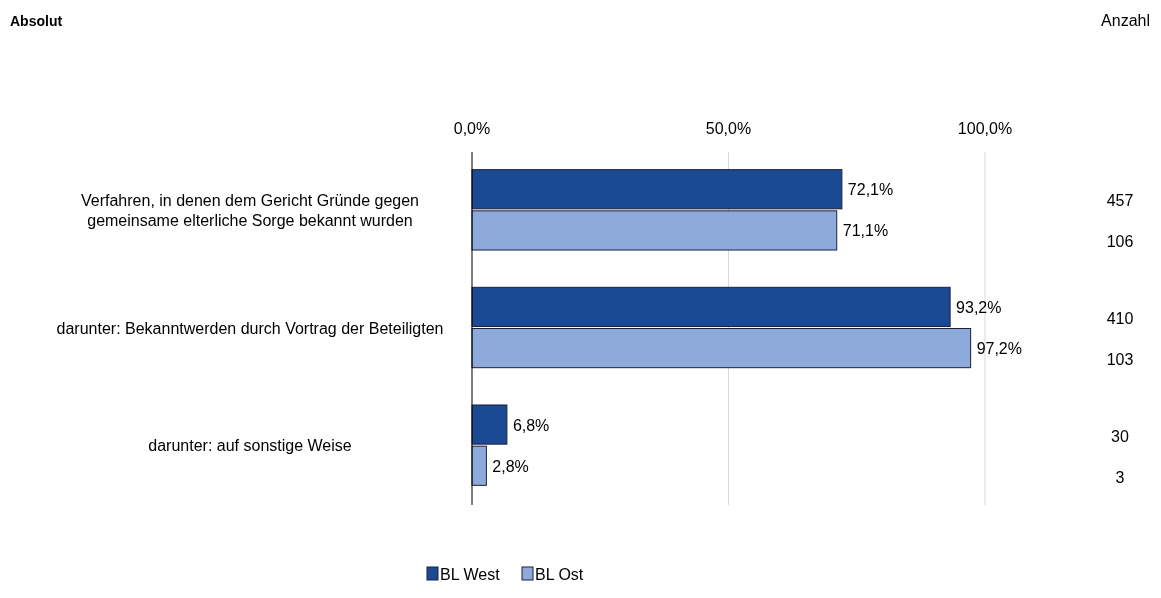 The width and height of the screenshot is (1161, 598). Describe the element at coordinates (1120, 242) in the screenshot. I see `text: 106` at that location.